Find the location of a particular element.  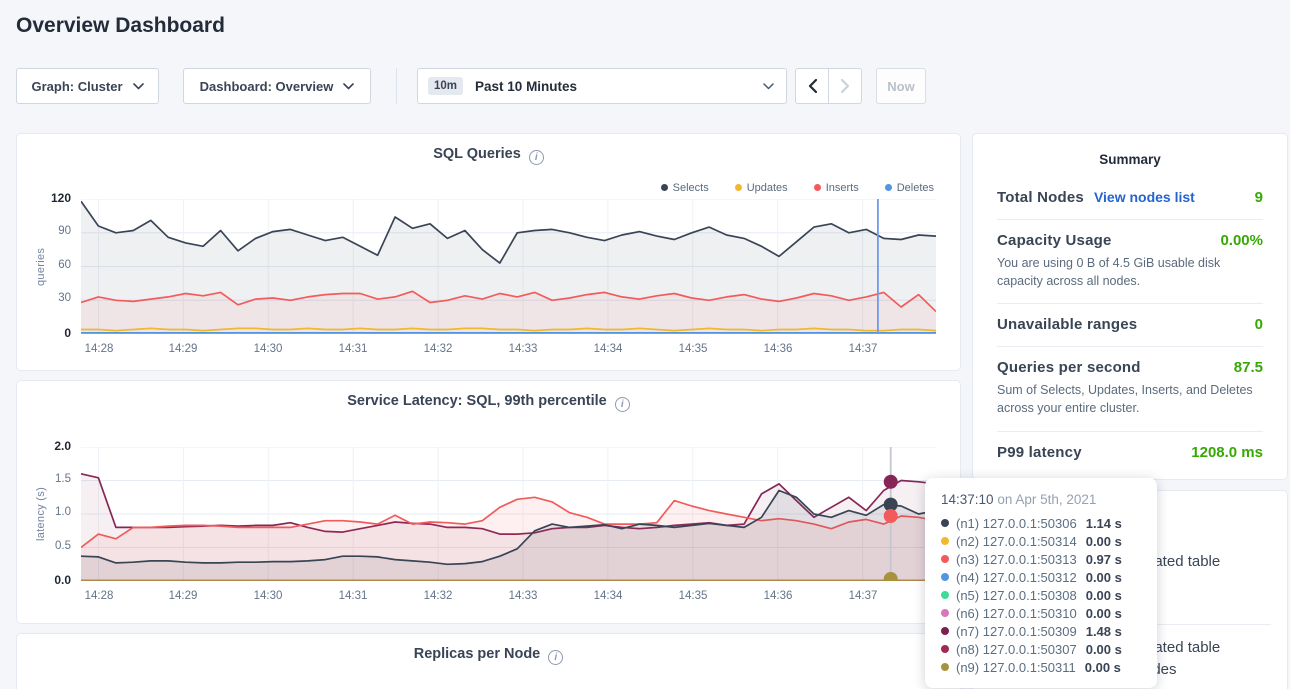

dashboard-dropdown: Dashboard: Overview is located at coordinates (277, 86).